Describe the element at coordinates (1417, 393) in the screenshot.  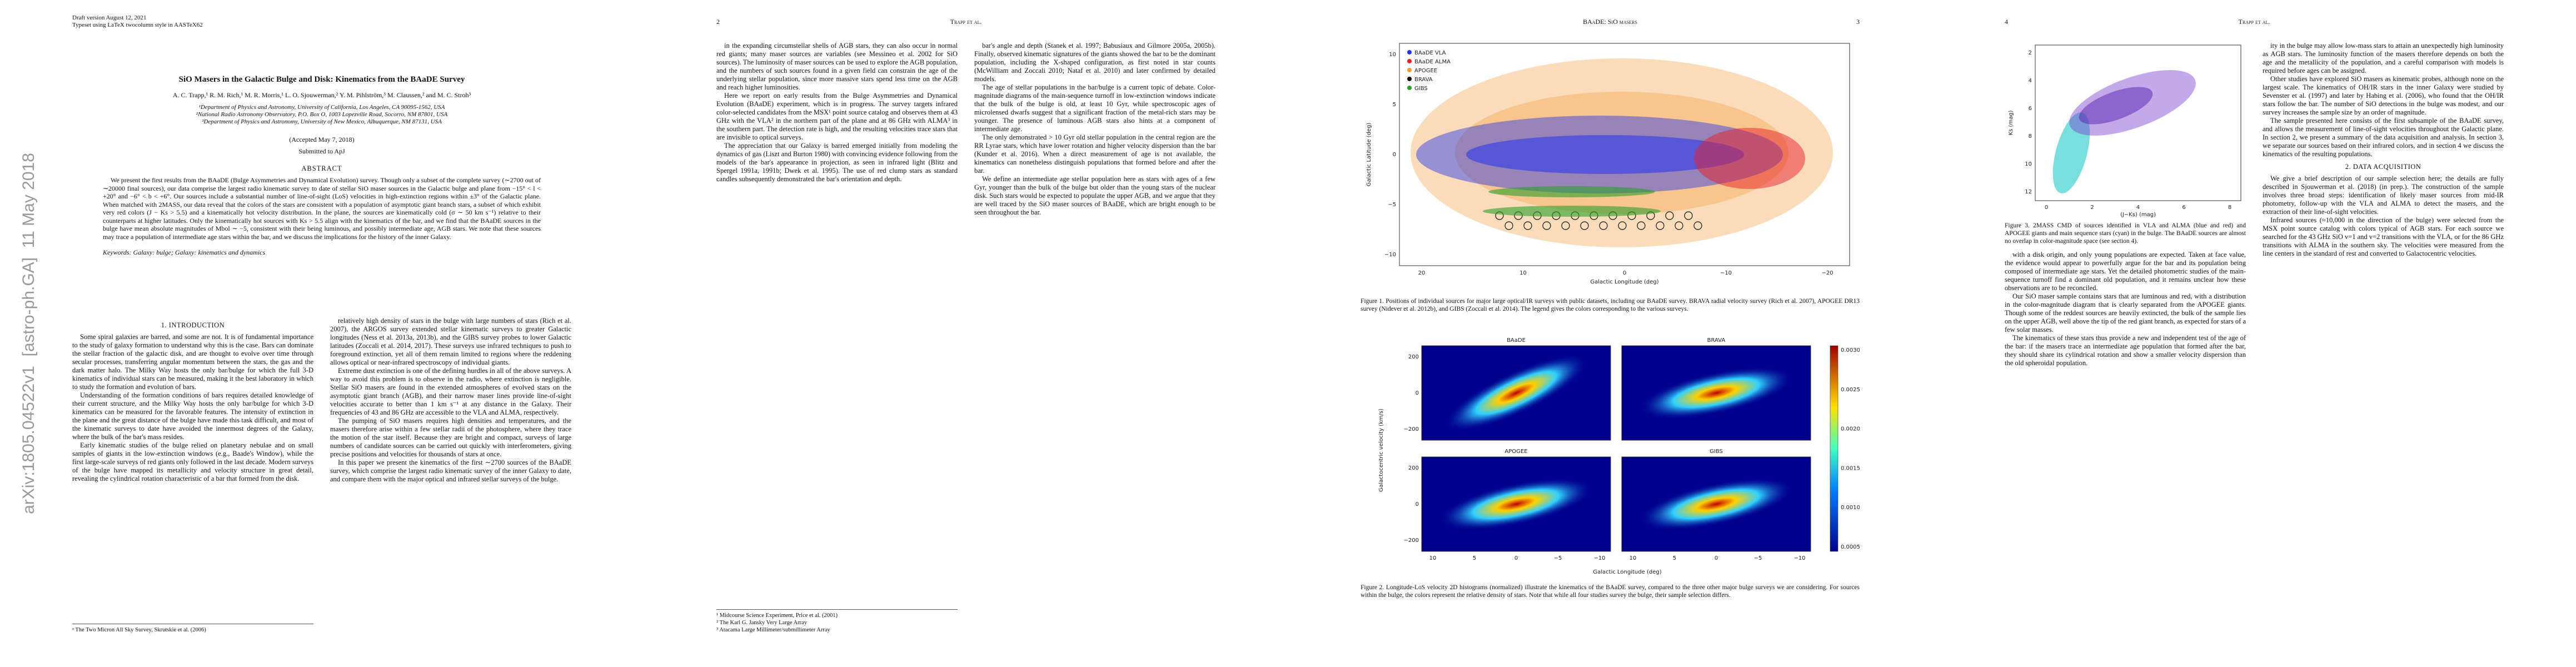
I see `y-tick-label: 0` at that location.